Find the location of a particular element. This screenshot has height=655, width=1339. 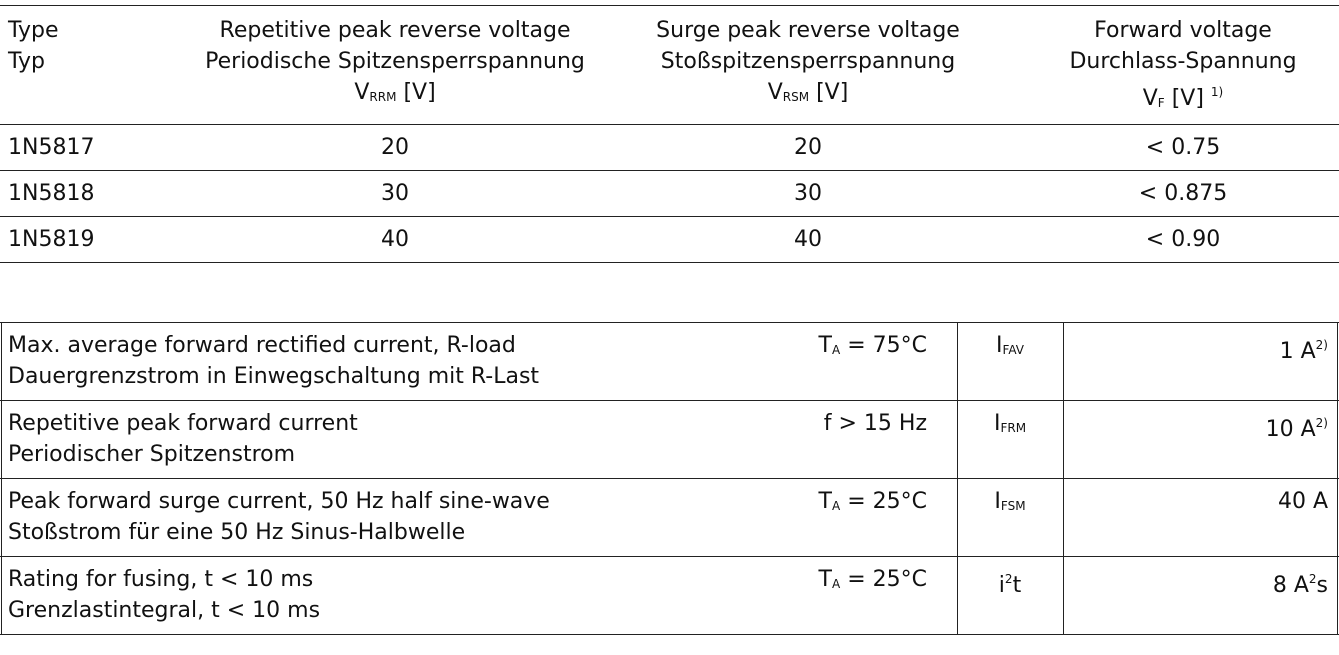

cell: 30 is located at coordinates (808, 193).